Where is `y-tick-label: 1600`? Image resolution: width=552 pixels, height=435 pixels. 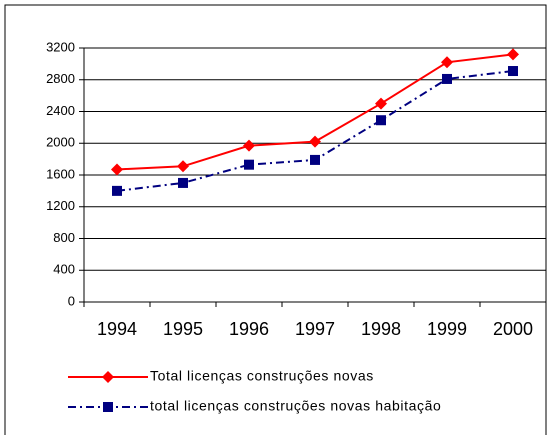 y-tick-label: 1600 is located at coordinates (60, 173).